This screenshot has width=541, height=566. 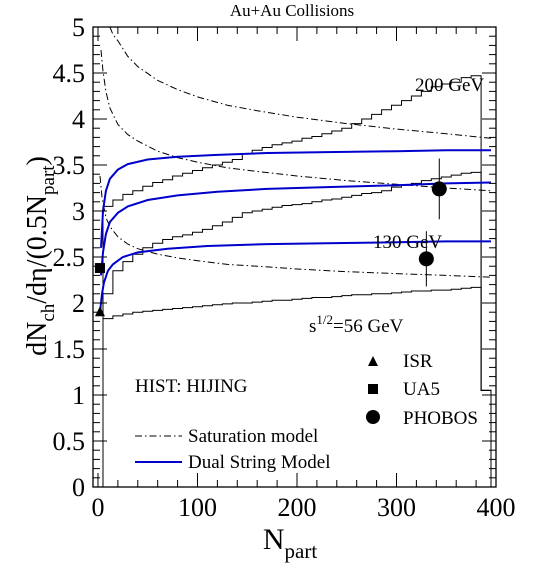 I want to click on y-axis-label: dNch/dη/(0.5Npart), so click(x=40, y=256).